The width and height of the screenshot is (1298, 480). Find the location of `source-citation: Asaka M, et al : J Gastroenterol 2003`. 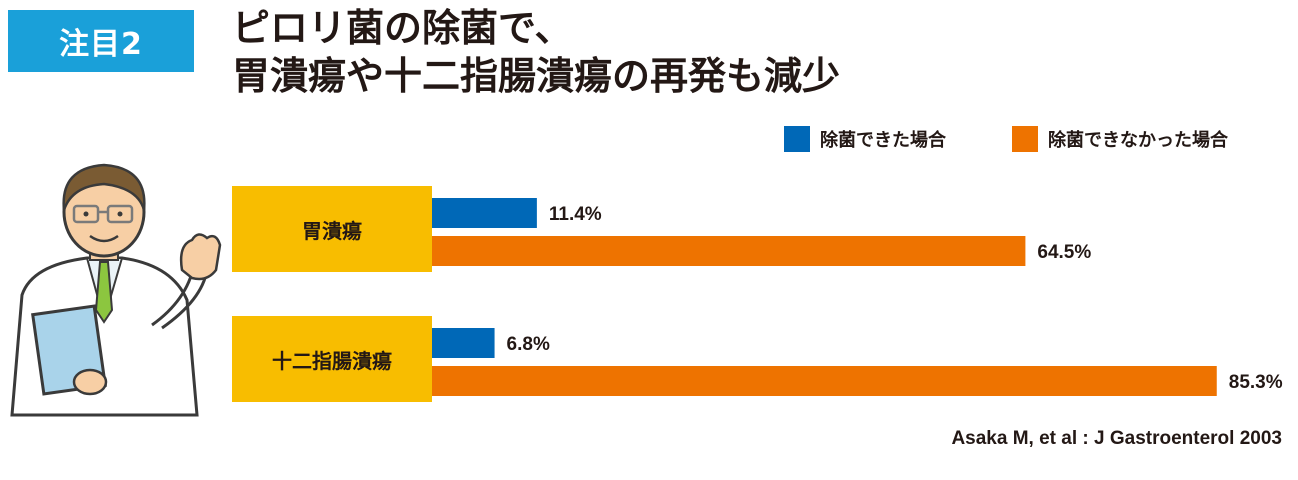

source-citation: Asaka M, et al : J Gastroenterol 2003 is located at coordinates (1116, 438).